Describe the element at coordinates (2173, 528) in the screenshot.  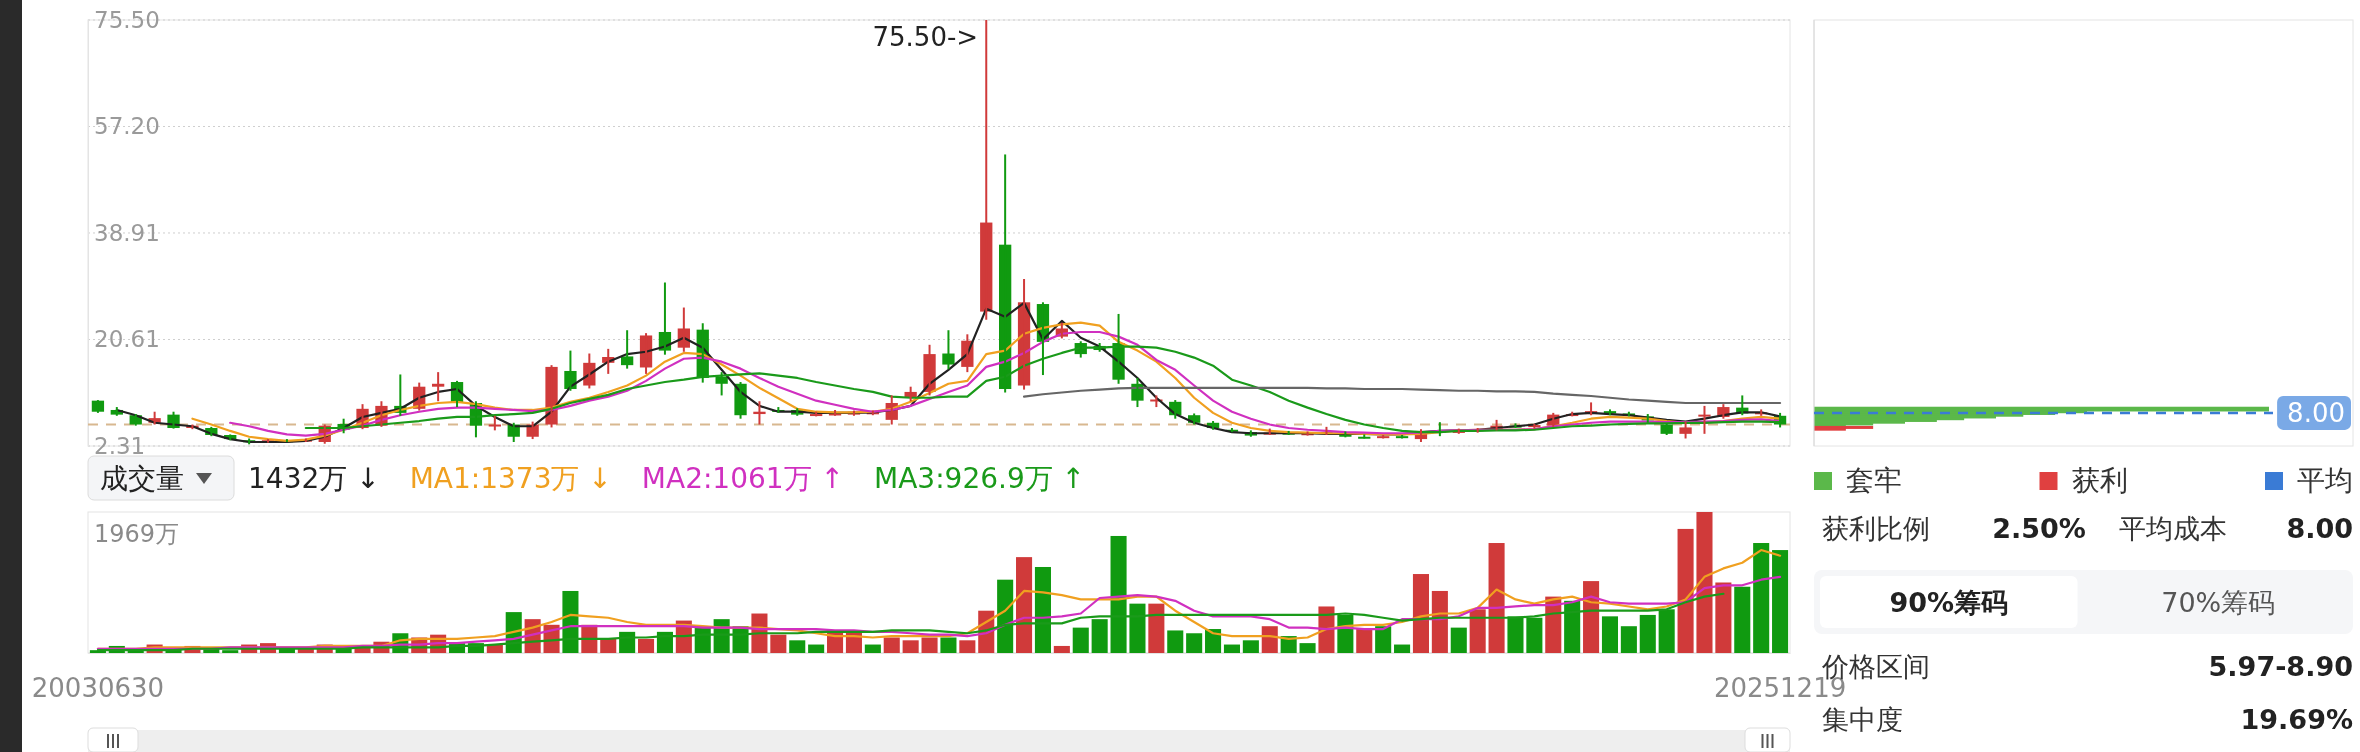
I see `text: 平均成本` at that location.